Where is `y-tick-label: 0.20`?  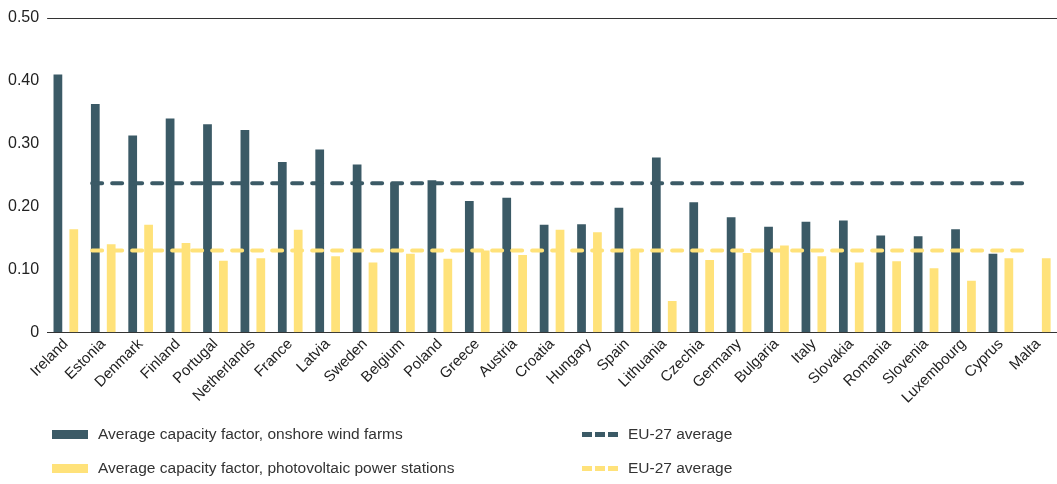
y-tick-label: 0.20 is located at coordinates (24, 205).